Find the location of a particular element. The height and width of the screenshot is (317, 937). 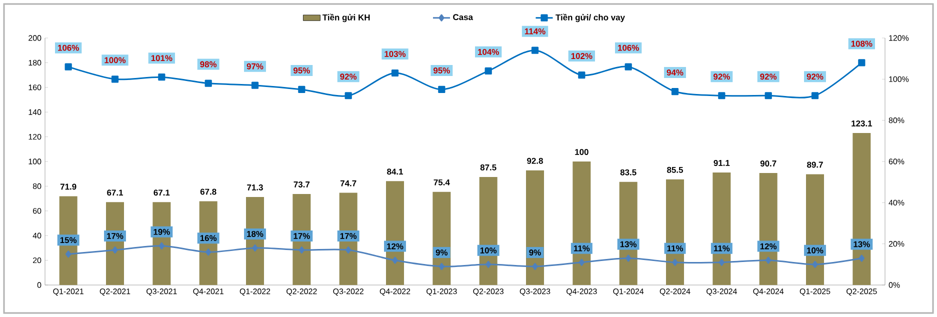

legend-label: Tiền gửi/ cho vay is located at coordinates (590, 18).